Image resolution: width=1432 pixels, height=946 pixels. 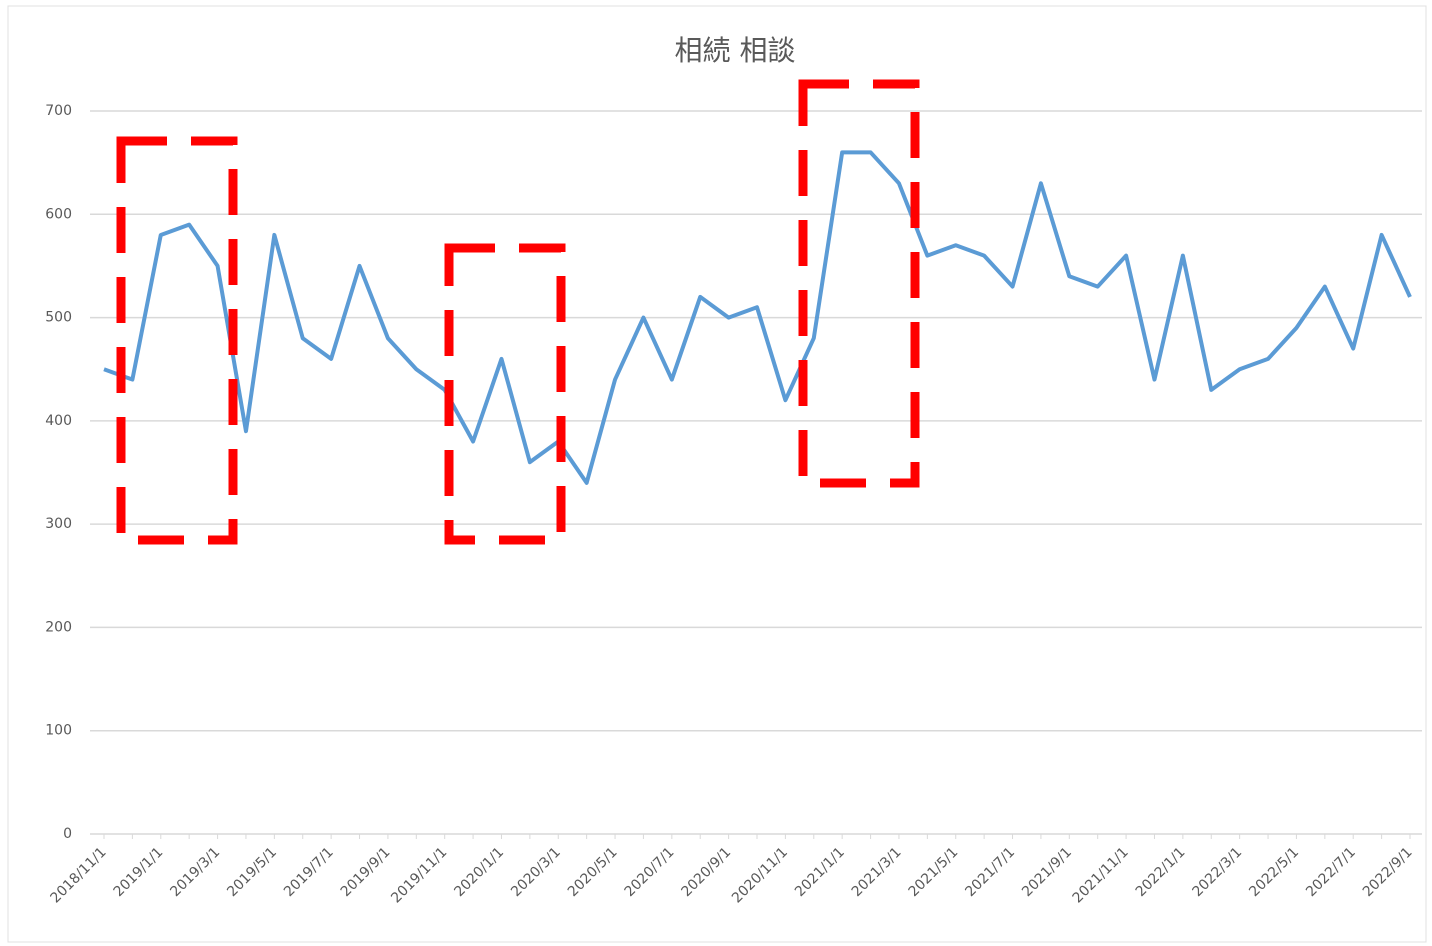 I want to click on y-tick-label: 200, so click(x=58, y=627).